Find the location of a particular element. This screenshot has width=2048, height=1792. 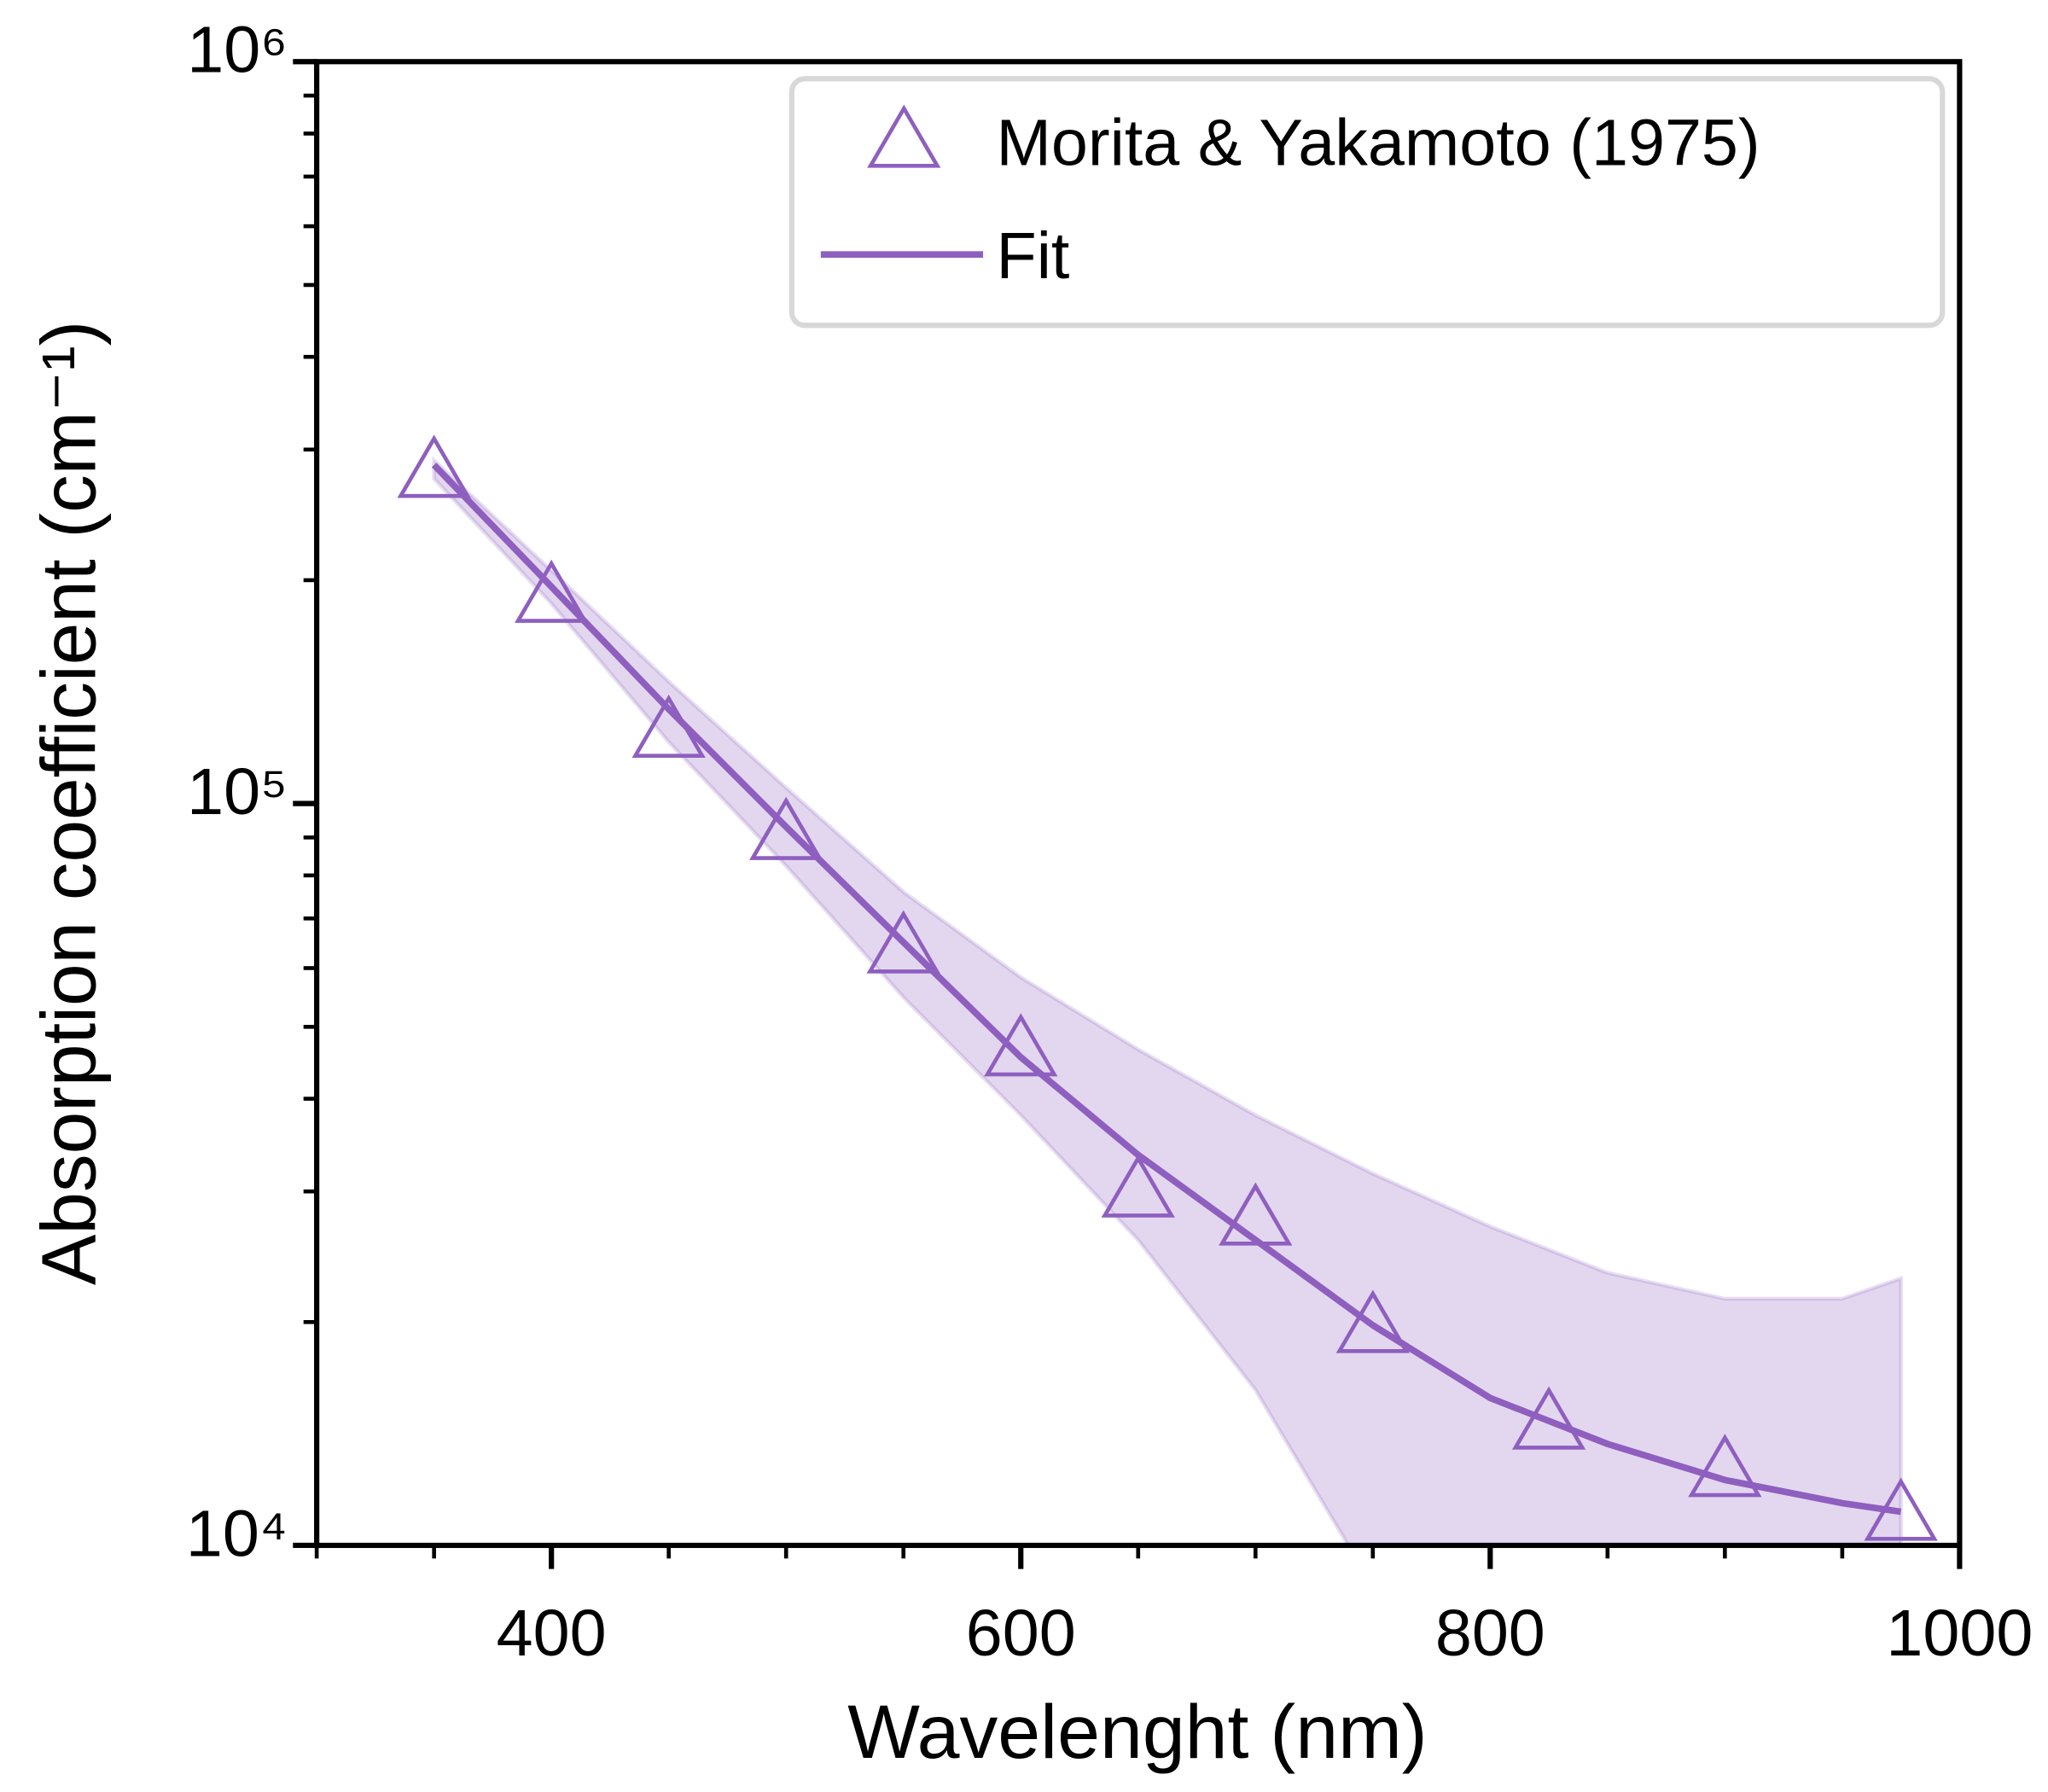

x-axis-label: Wavelenght (nm) is located at coordinates (1137, 1731).